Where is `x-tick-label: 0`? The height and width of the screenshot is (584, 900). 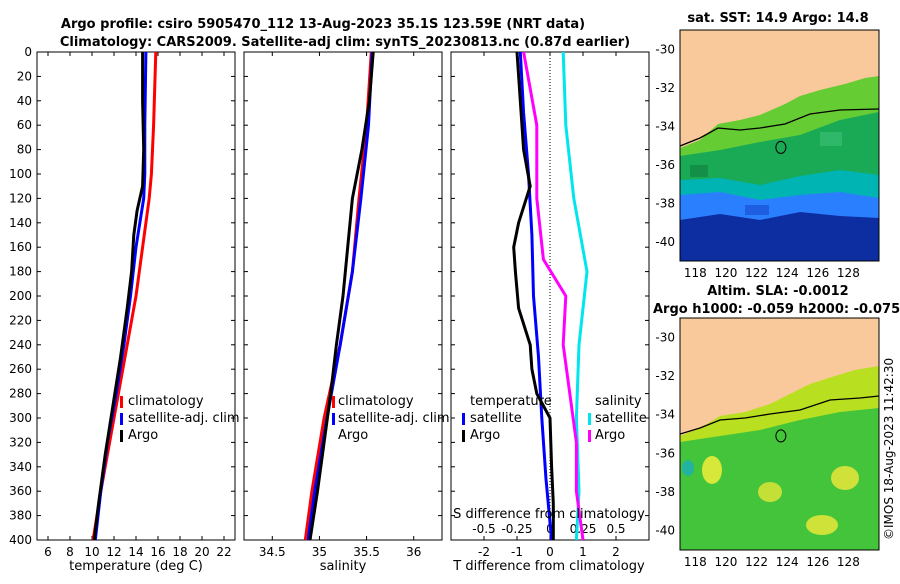
x-tick-label: 0 is located at coordinates (550, 552).